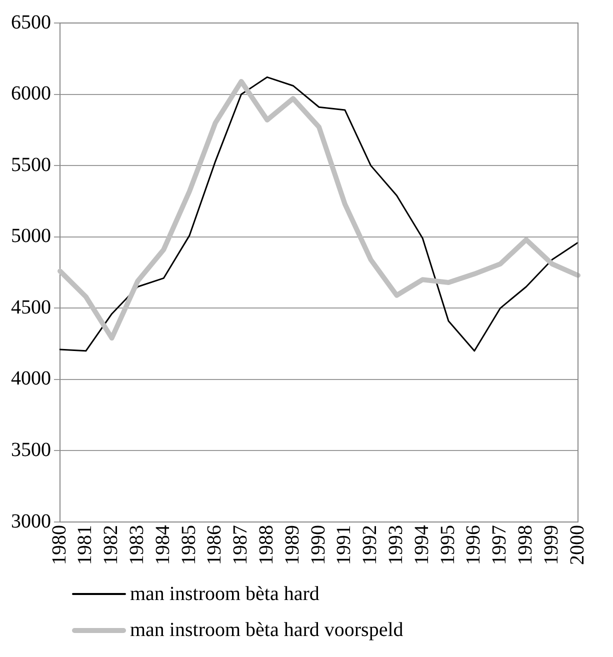 The height and width of the screenshot is (657, 613). I want to click on legend-label: man instroom bèta hard, so click(225, 594).